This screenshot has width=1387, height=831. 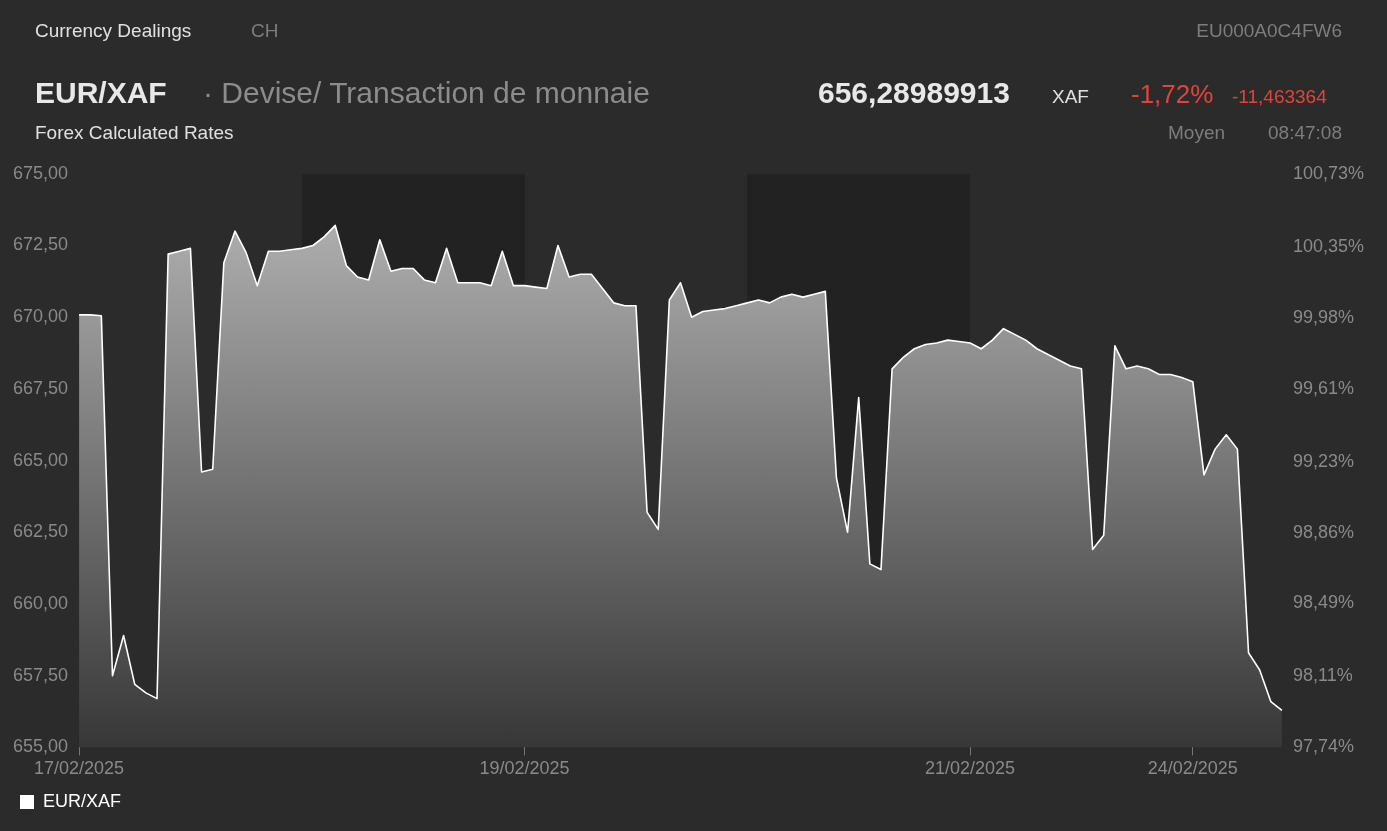 What do you see at coordinates (1197, 133) in the screenshot?
I see `text: Moyen` at bounding box center [1197, 133].